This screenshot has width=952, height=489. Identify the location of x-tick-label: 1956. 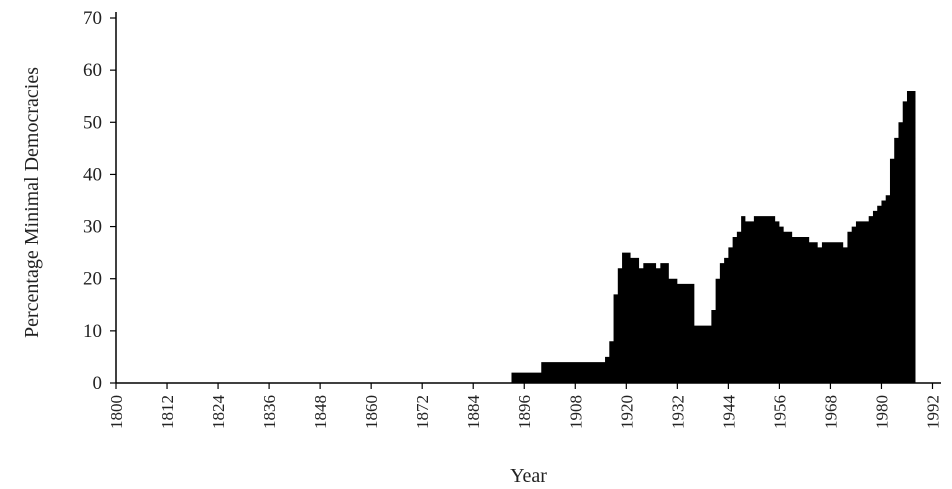
(779, 412).